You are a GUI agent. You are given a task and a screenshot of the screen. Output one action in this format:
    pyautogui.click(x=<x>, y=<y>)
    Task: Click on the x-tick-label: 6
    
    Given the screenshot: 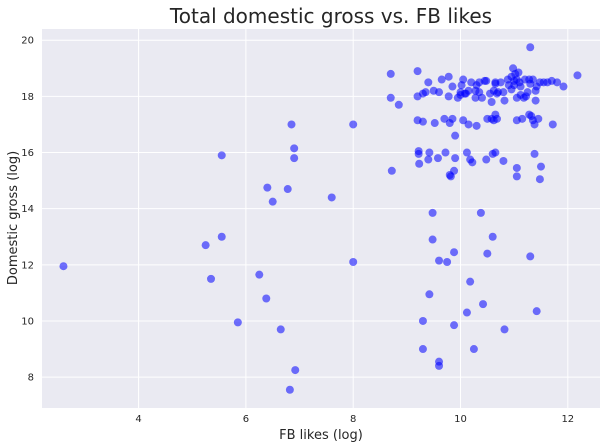 What is the action you would take?
    pyautogui.click(x=246, y=419)
    